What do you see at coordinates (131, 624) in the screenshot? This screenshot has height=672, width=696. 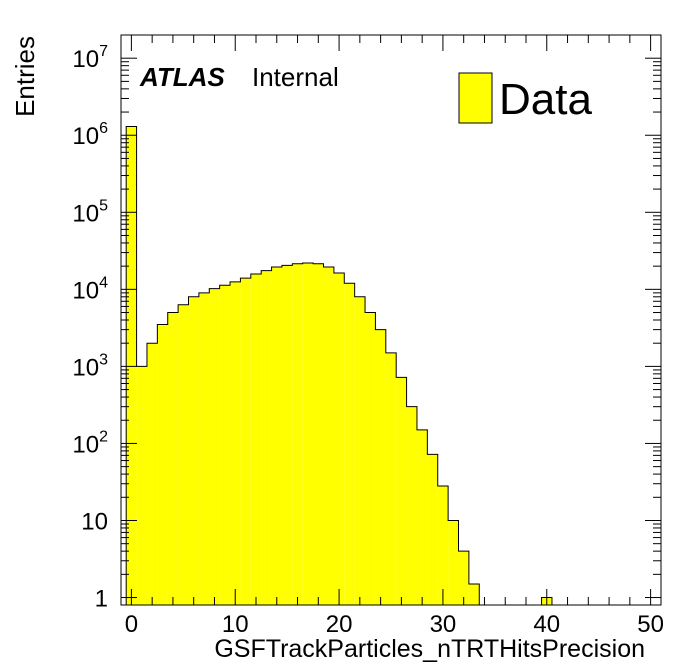 I see `x-tick-label: 0` at bounding box center [131, 624].